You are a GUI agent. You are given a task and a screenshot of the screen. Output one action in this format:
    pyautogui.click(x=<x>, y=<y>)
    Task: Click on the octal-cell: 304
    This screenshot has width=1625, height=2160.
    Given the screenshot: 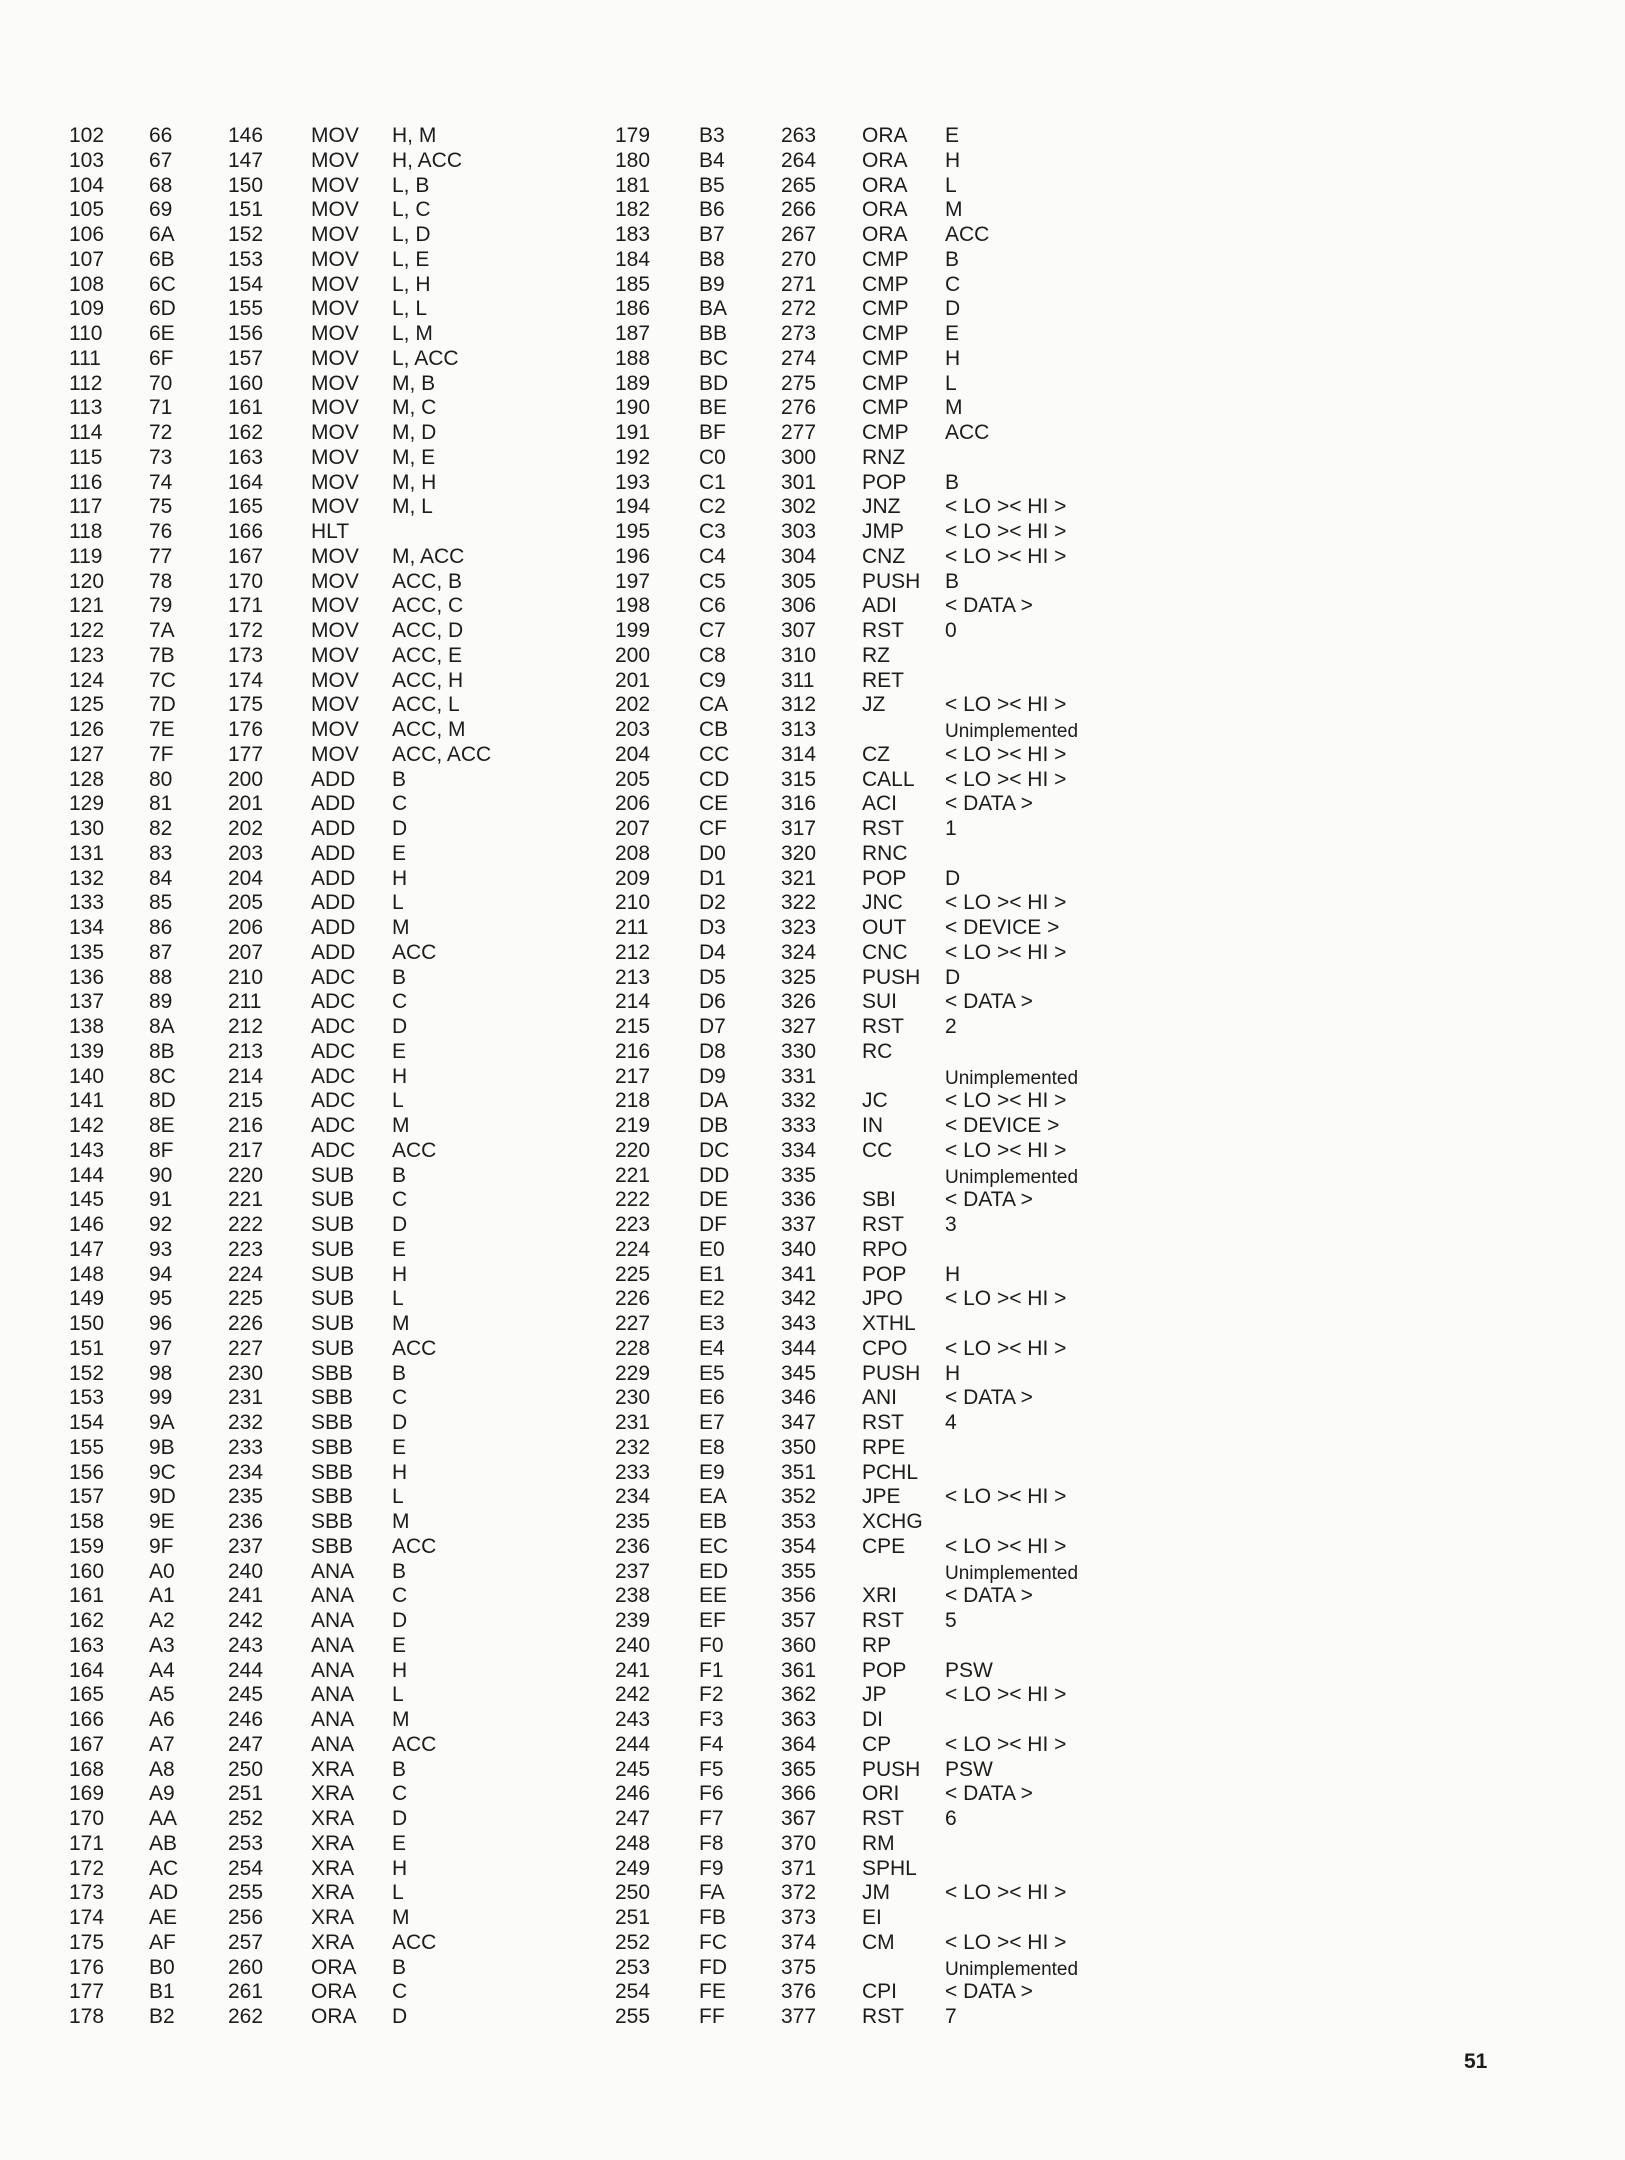 What is the action you would take?
    pyautogui.click(x=799, y=556)
    